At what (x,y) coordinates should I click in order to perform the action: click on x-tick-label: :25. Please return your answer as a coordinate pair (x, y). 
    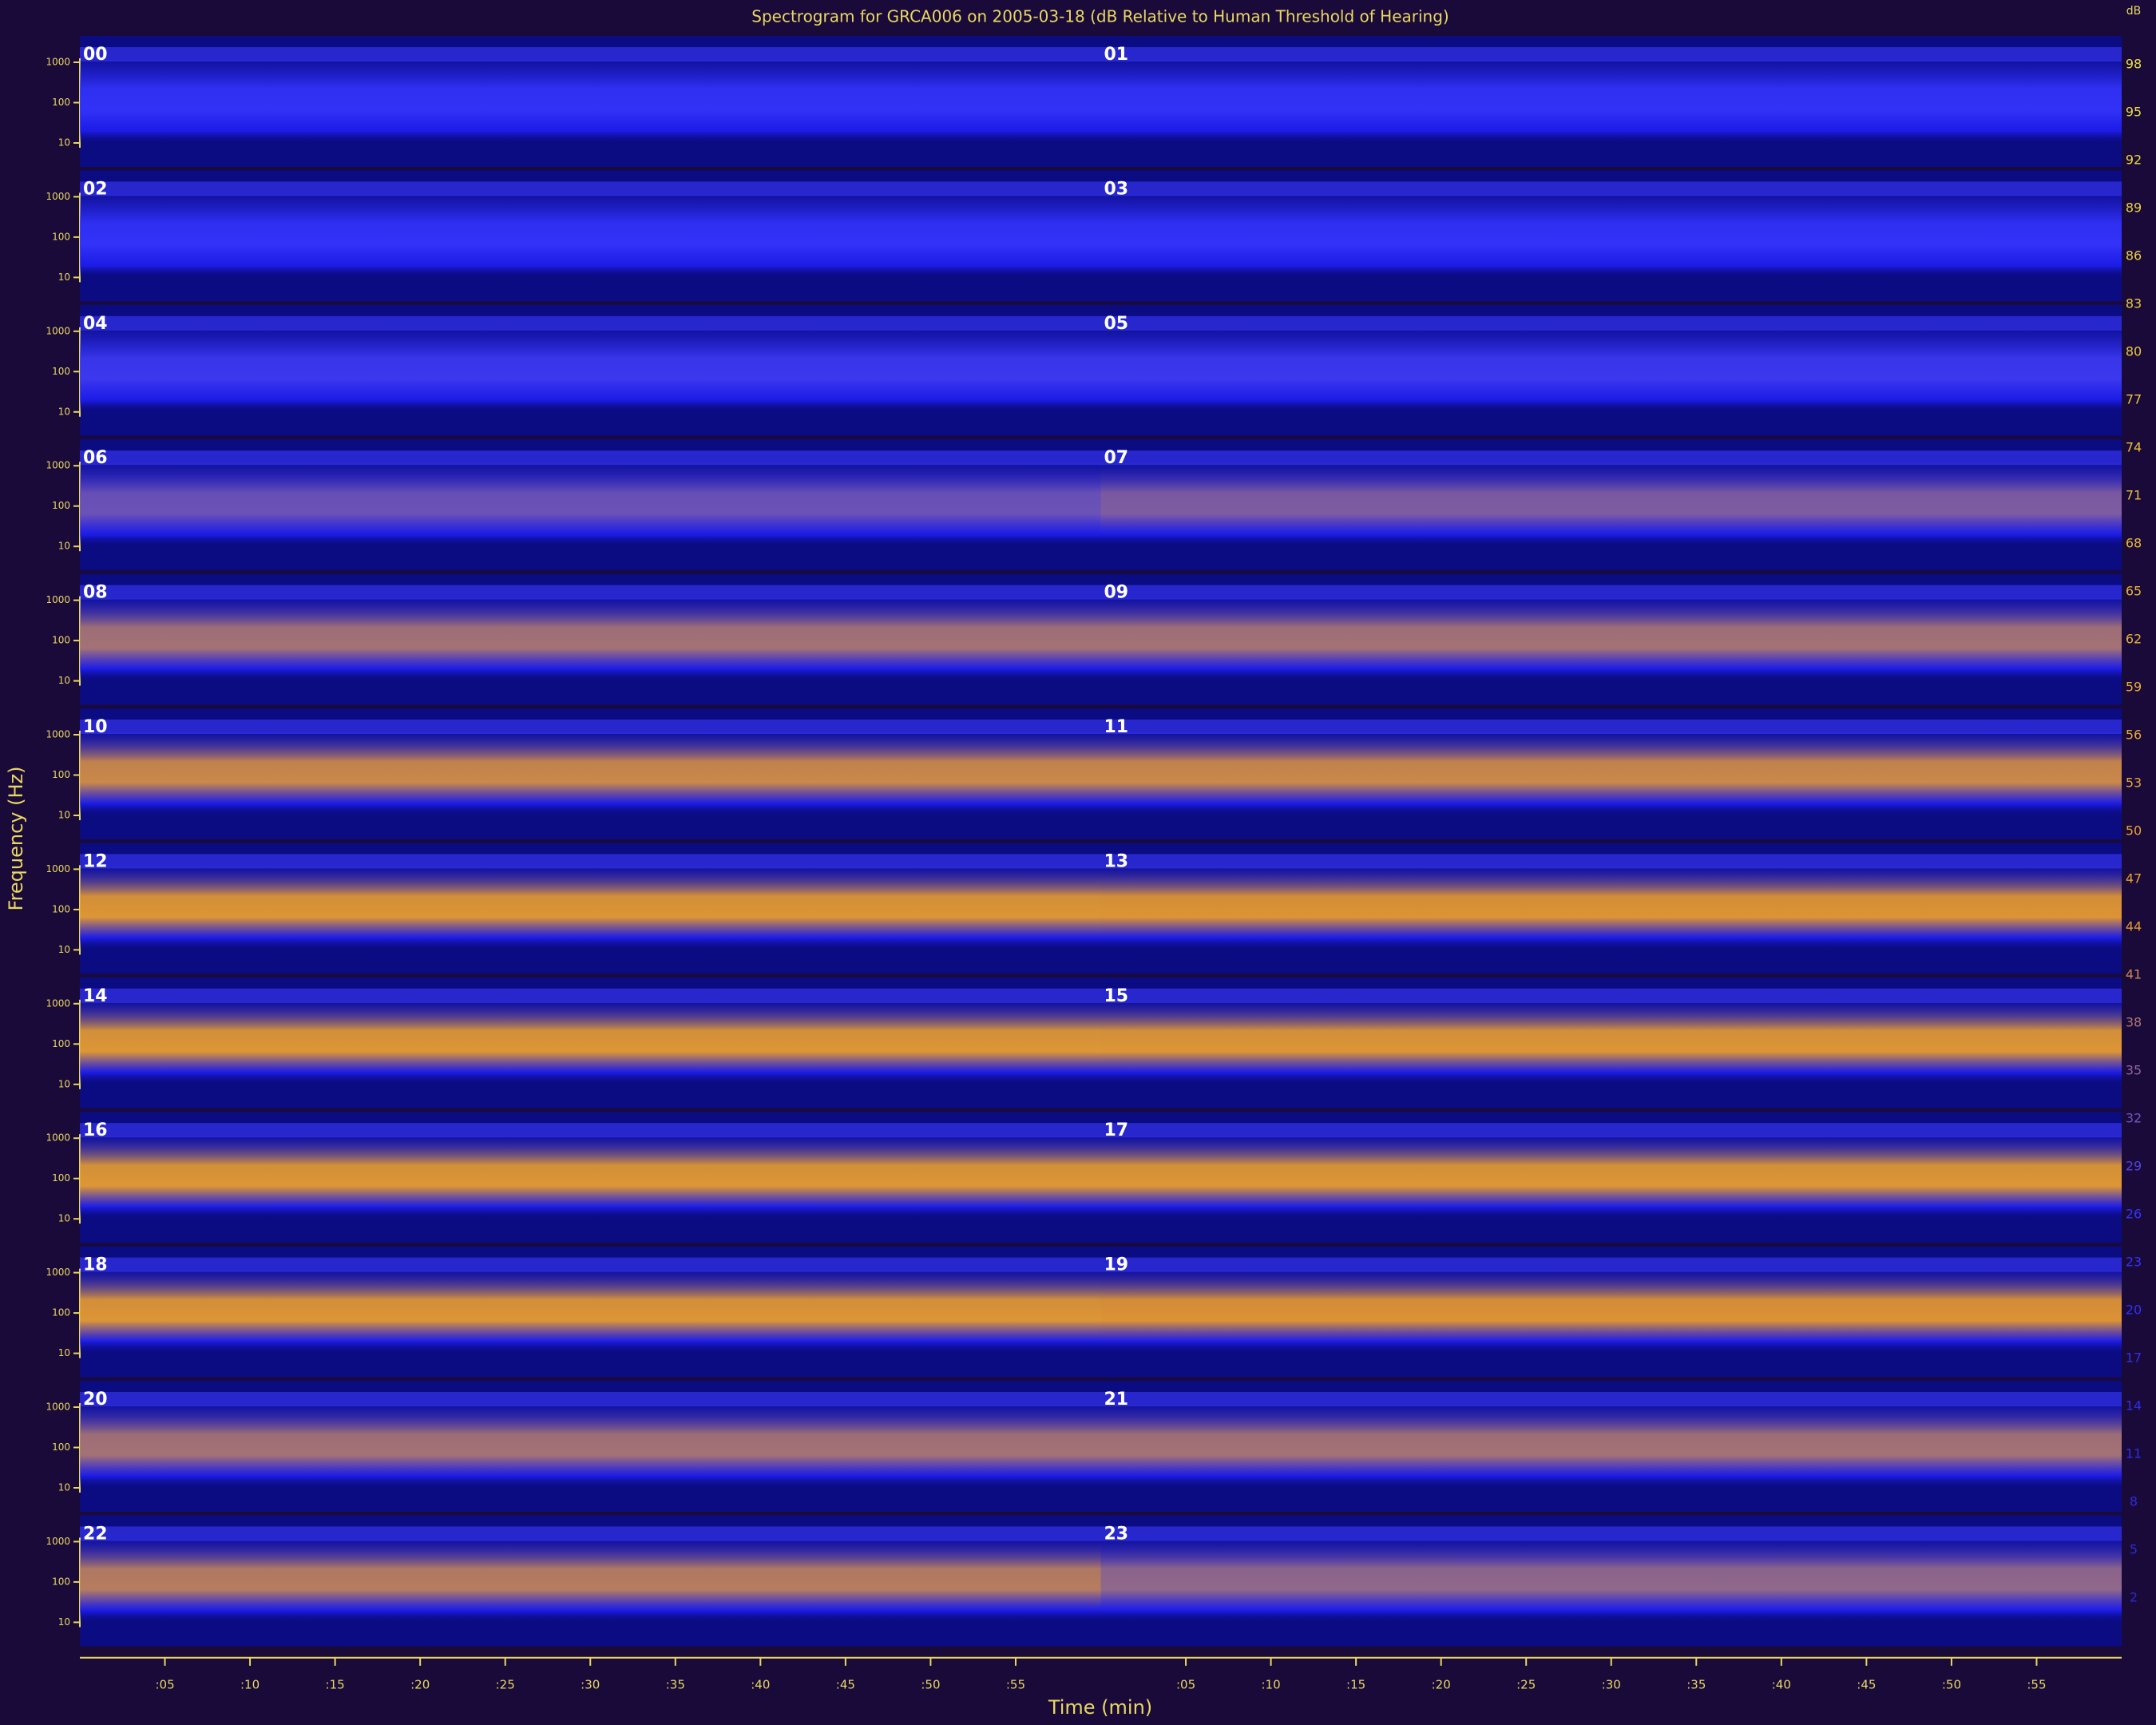
    Looking at the image, I should click on (1526, 1684).